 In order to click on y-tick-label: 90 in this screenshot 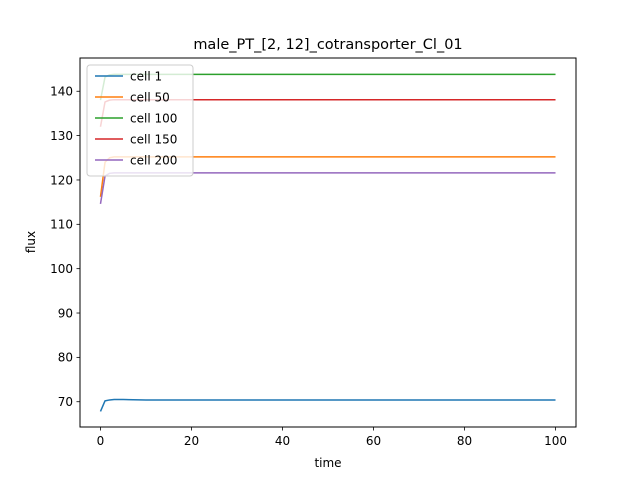, I will do `click(65, 313)`.